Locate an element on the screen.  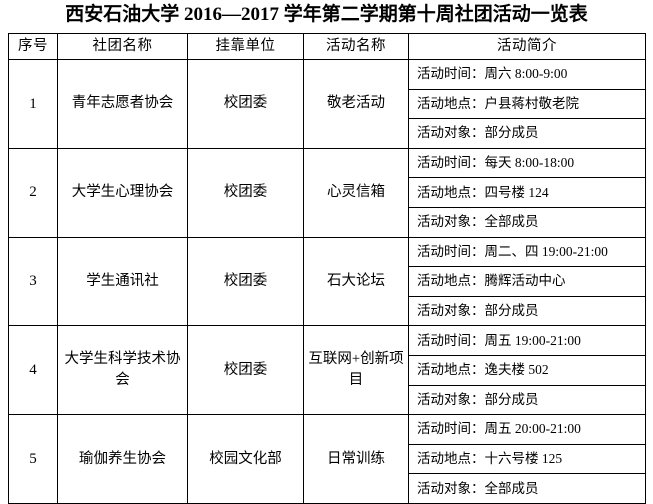
detail-value-place: 逸夫楼 502 is located at coordinates (516, 370).